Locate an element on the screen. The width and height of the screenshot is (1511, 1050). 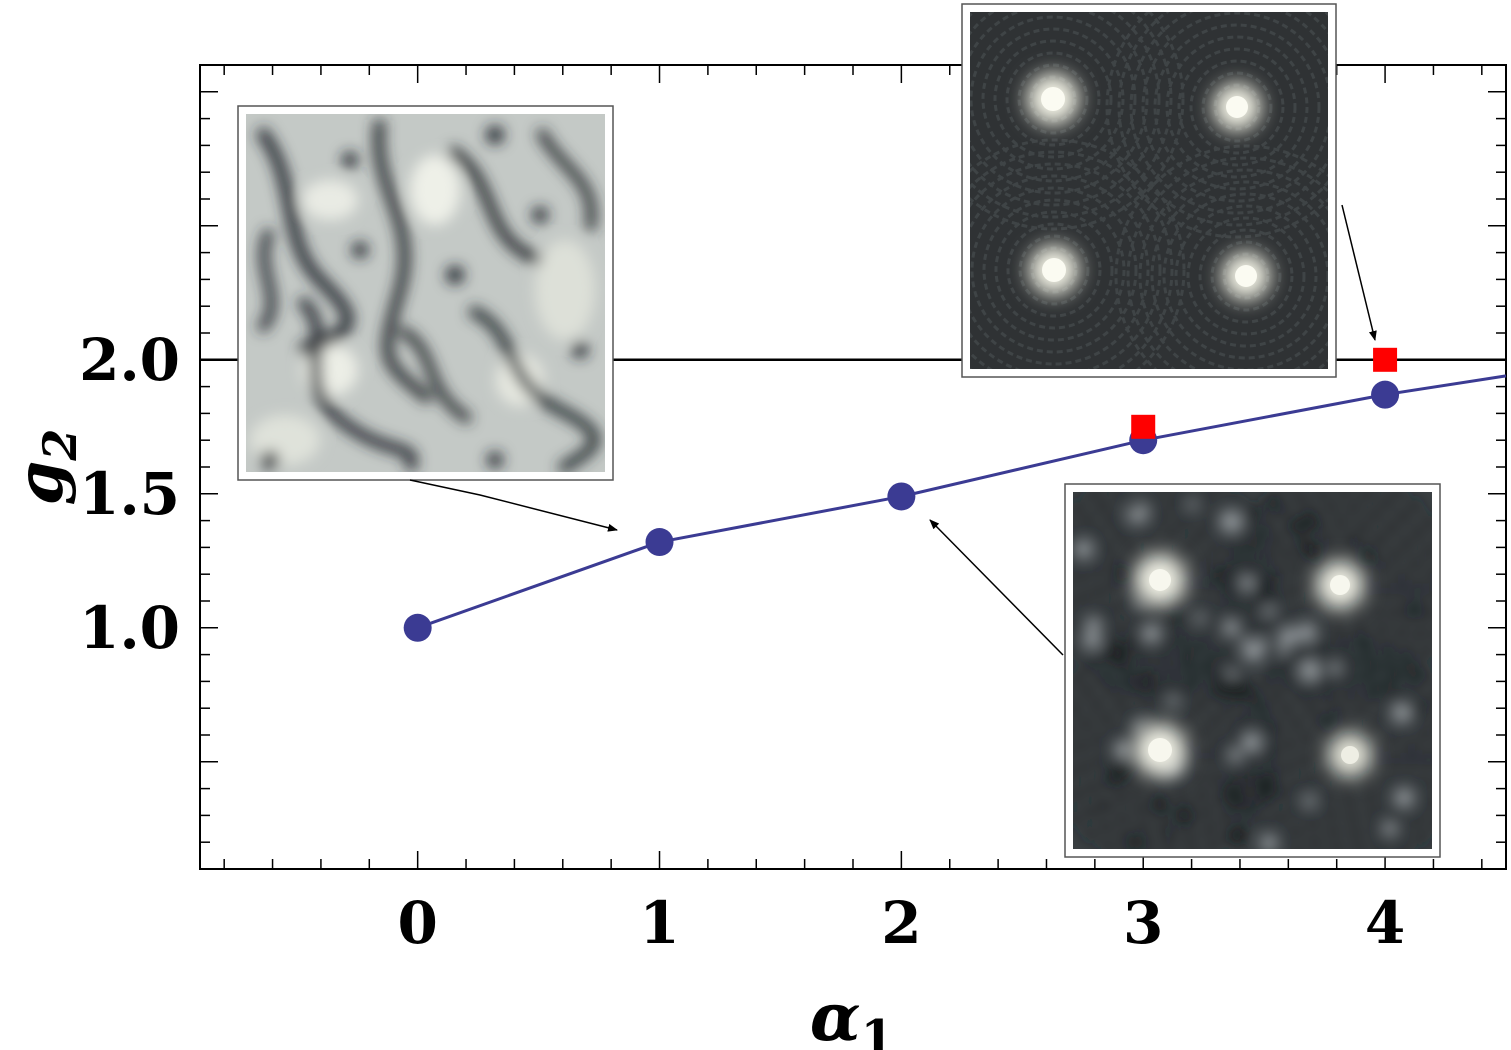
x-tick-label: 4 is located at coordinates (1385, 923).